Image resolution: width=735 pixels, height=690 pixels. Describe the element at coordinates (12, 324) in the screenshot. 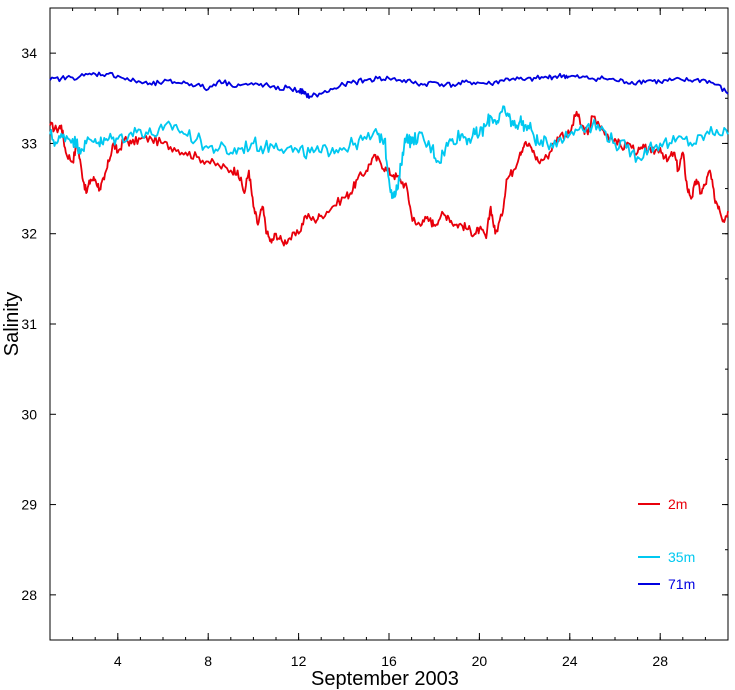

I see `y-axis-label: Salinity` at that location.